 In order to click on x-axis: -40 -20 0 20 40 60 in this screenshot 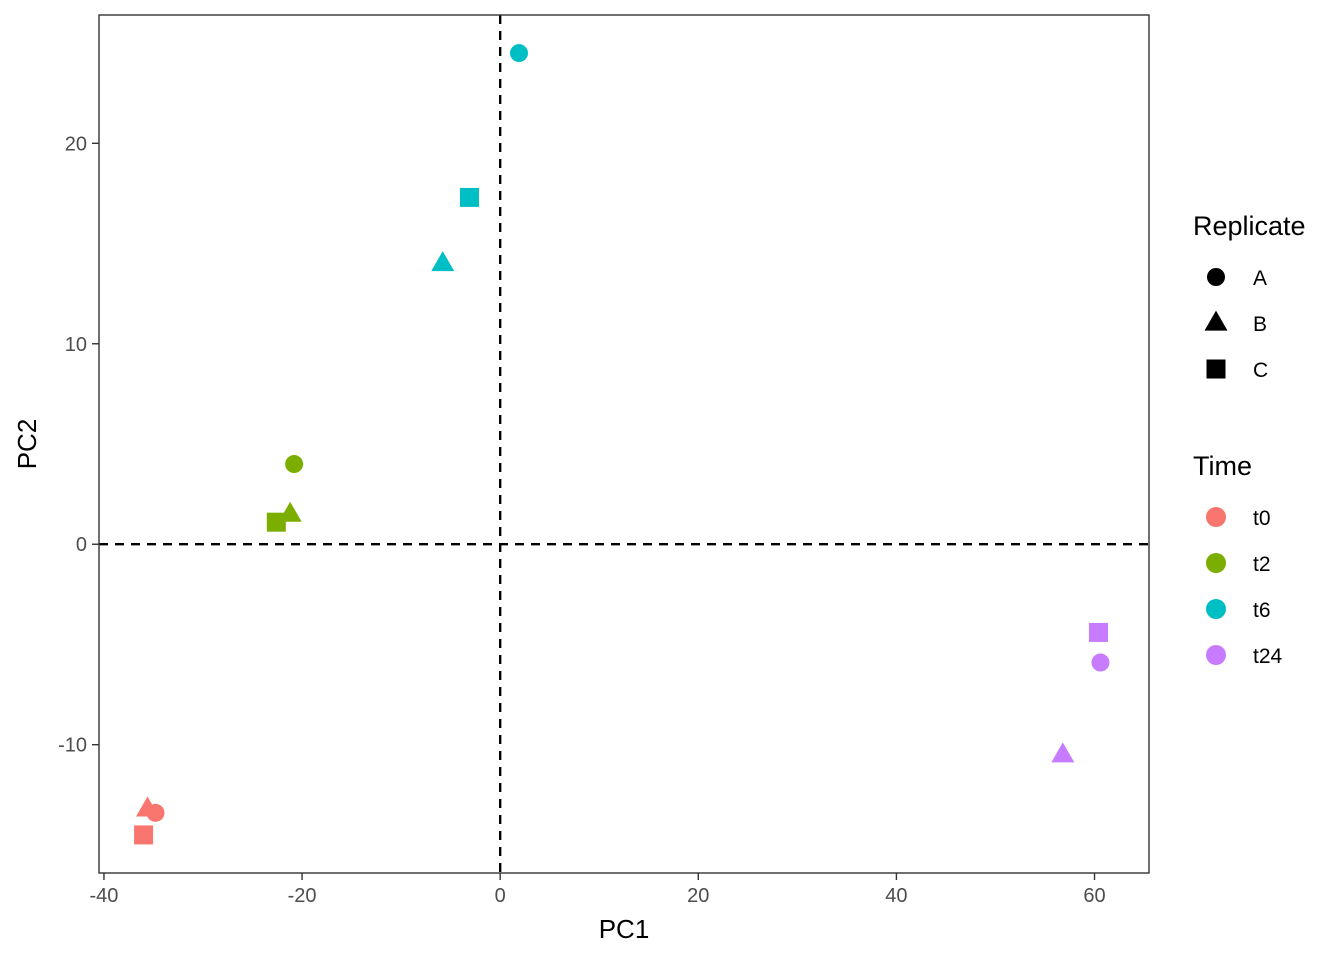, I will do `click(597, 890)`.